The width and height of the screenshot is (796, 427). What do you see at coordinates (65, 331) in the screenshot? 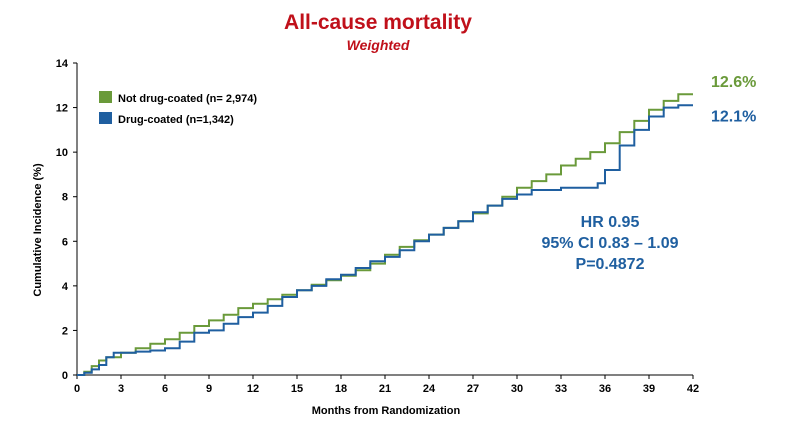
I see `y-tick-label: 2` at bounding box center [65, 331].